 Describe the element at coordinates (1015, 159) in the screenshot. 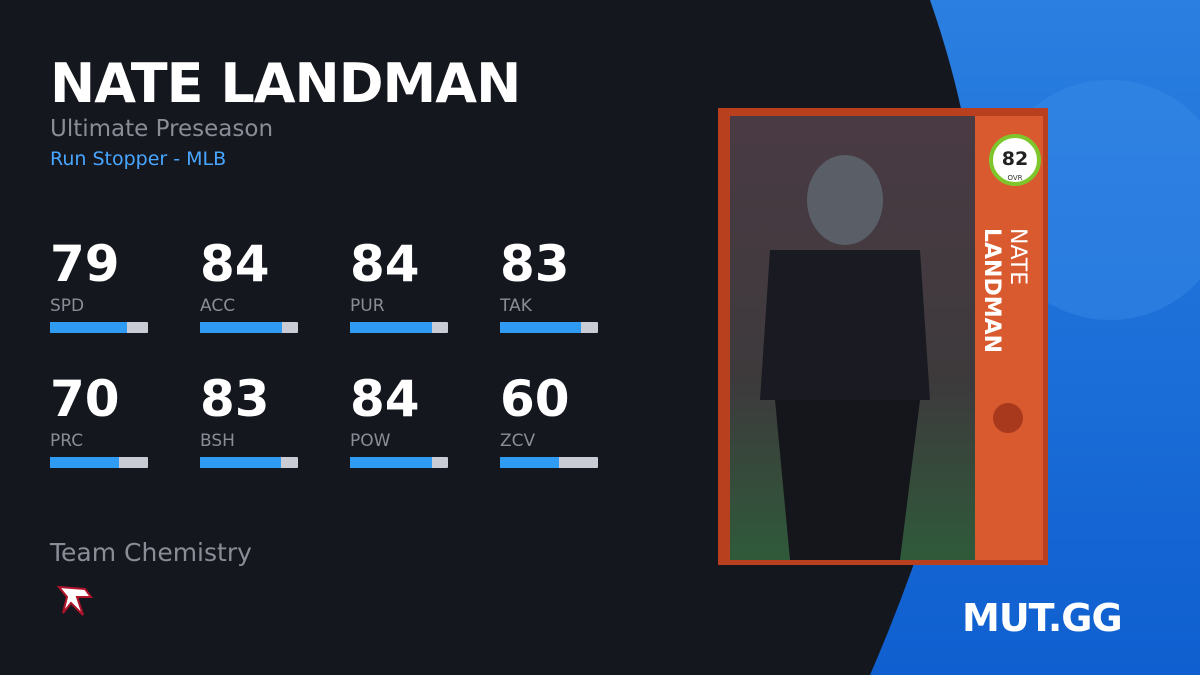

I see `ovr: 82` at that location.